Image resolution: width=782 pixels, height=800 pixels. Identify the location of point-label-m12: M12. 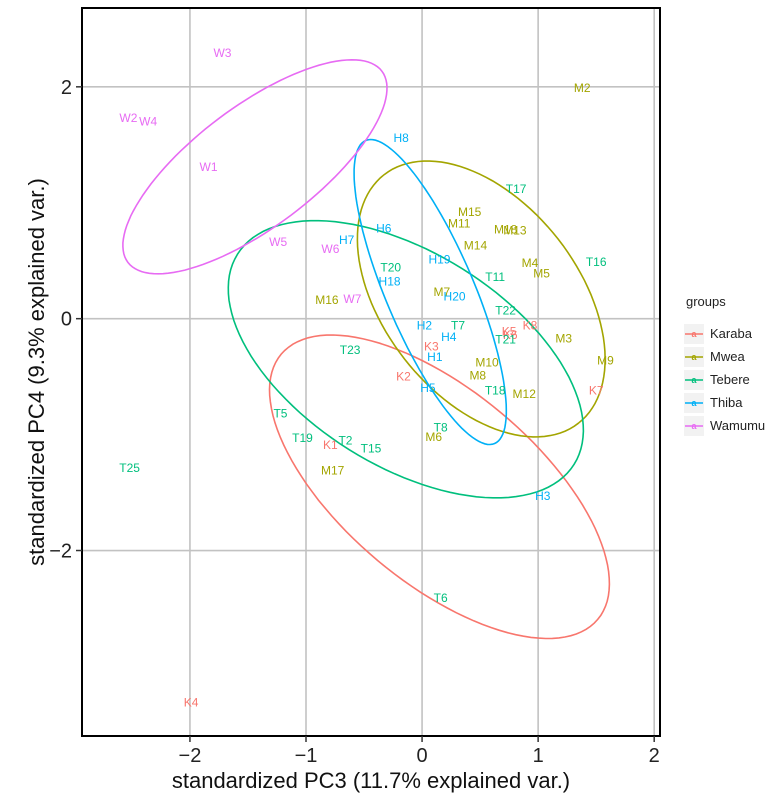
(525, 394).